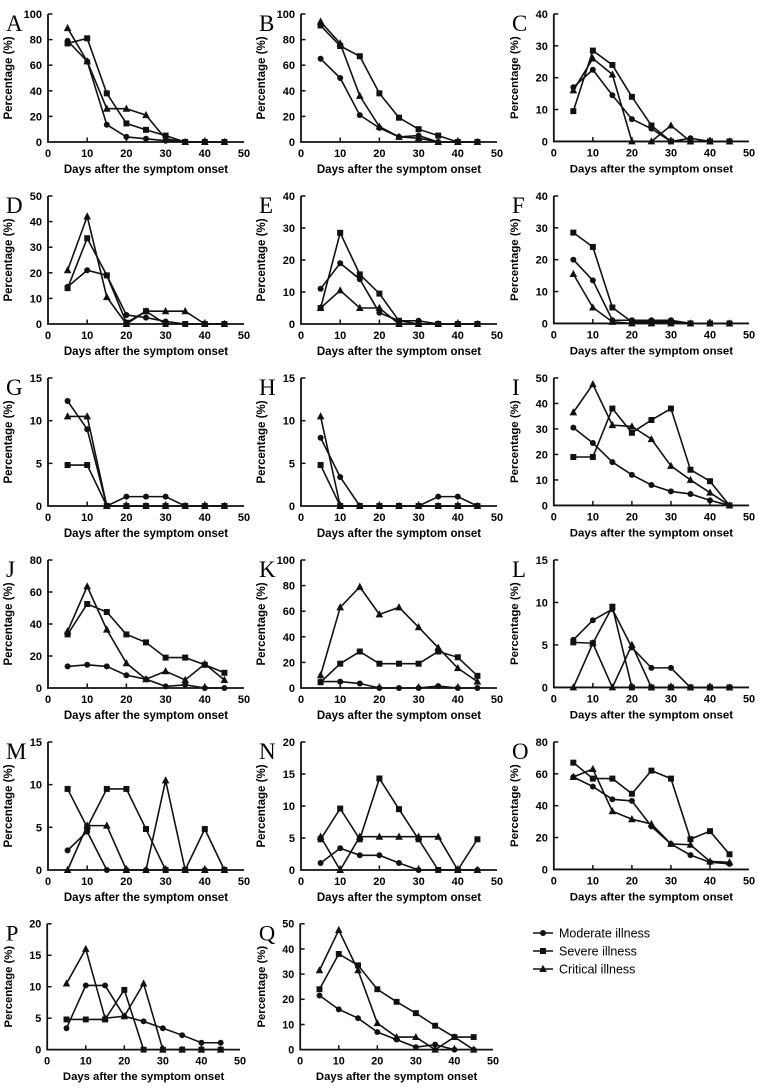 Image resolution: width=758 pixels, height=1089 pixels. I want to click on y-tick-label: 80, so click(289, 41).